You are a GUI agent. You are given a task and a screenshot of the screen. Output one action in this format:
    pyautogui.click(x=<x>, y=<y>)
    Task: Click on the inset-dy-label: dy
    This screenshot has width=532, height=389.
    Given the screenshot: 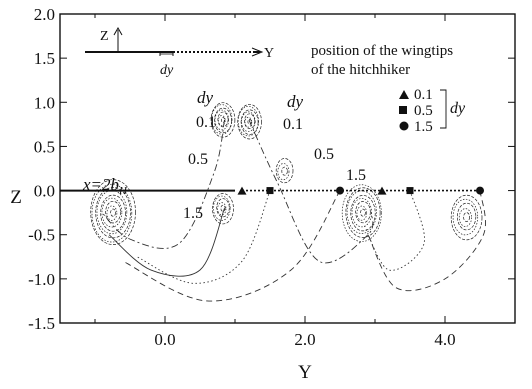 What is the action you would take?
    pyautogui.click(x=167, y=70)
    